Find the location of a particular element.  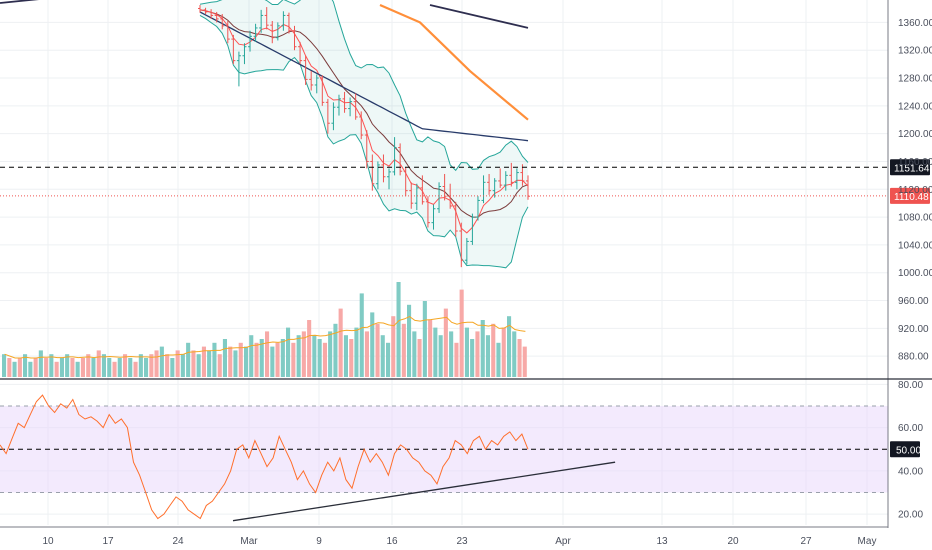

ema-line is located at coordinates (364, 121).